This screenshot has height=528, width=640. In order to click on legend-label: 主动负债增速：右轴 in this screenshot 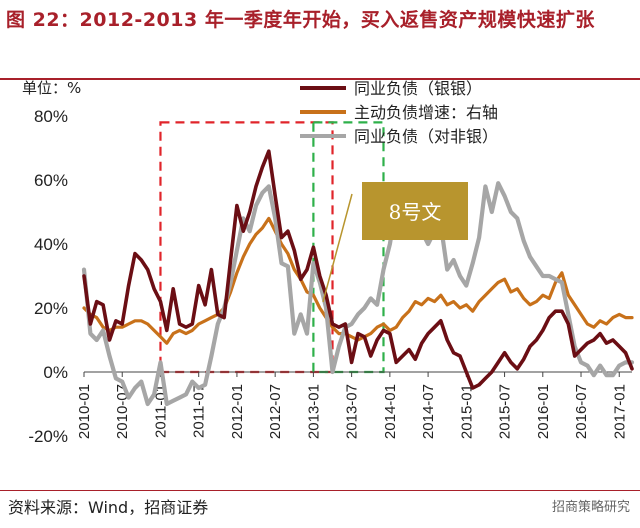, I will do `click(426, 112)`.